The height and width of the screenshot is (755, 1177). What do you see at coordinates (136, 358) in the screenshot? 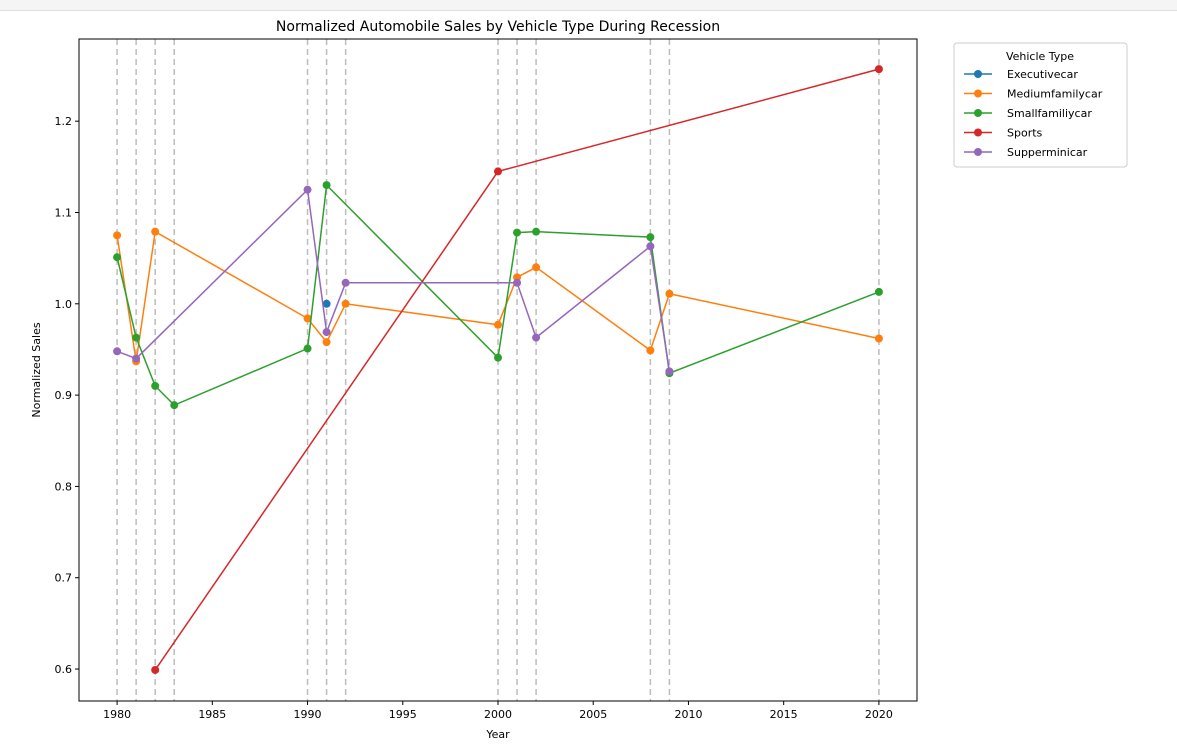
I see `point-supperminicar-1981` at bounding box center [136, 358].